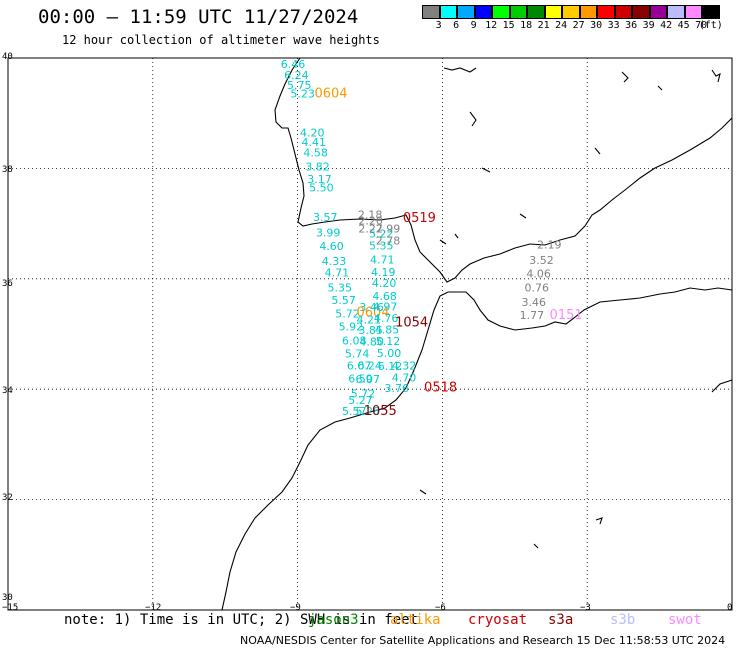 This screenshot has height=650, width=740. Describe the element at coordinates (683, 25) in the screenshot. I see `legend-tick-label: 45` at that location.